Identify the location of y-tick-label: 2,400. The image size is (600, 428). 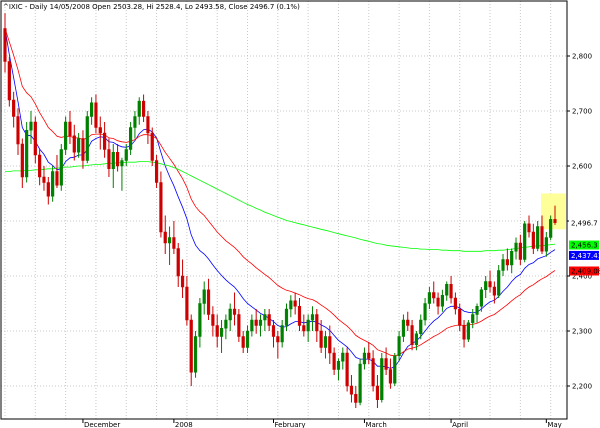
(582, 277).